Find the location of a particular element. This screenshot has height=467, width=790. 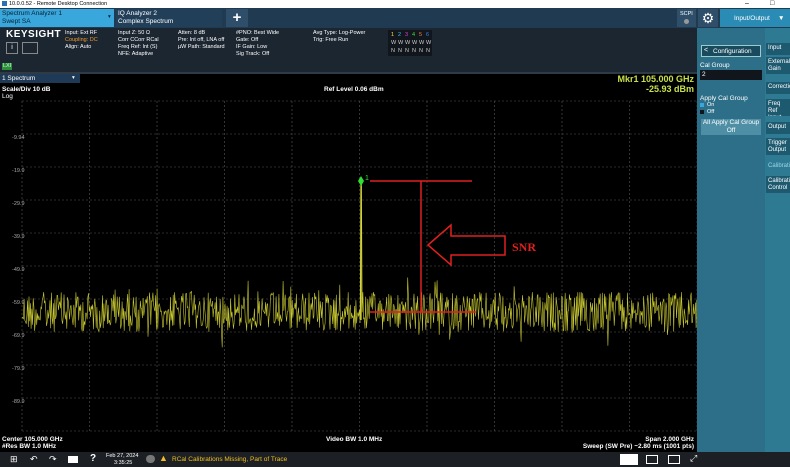

menu-item: External Gain is located at coordinates (778, 65).